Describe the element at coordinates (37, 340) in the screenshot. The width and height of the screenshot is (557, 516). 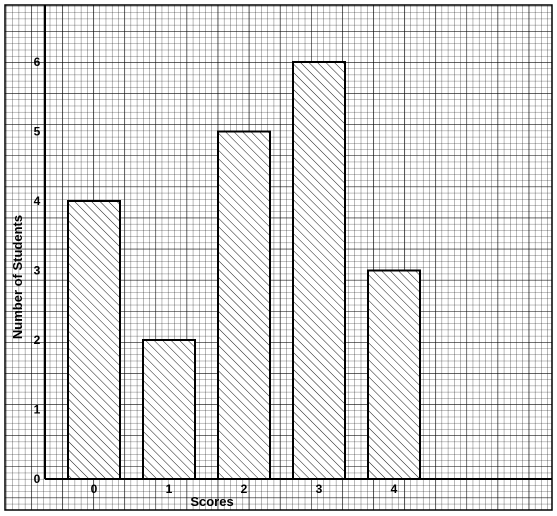
I see `y-tick-label: 2` at that location.